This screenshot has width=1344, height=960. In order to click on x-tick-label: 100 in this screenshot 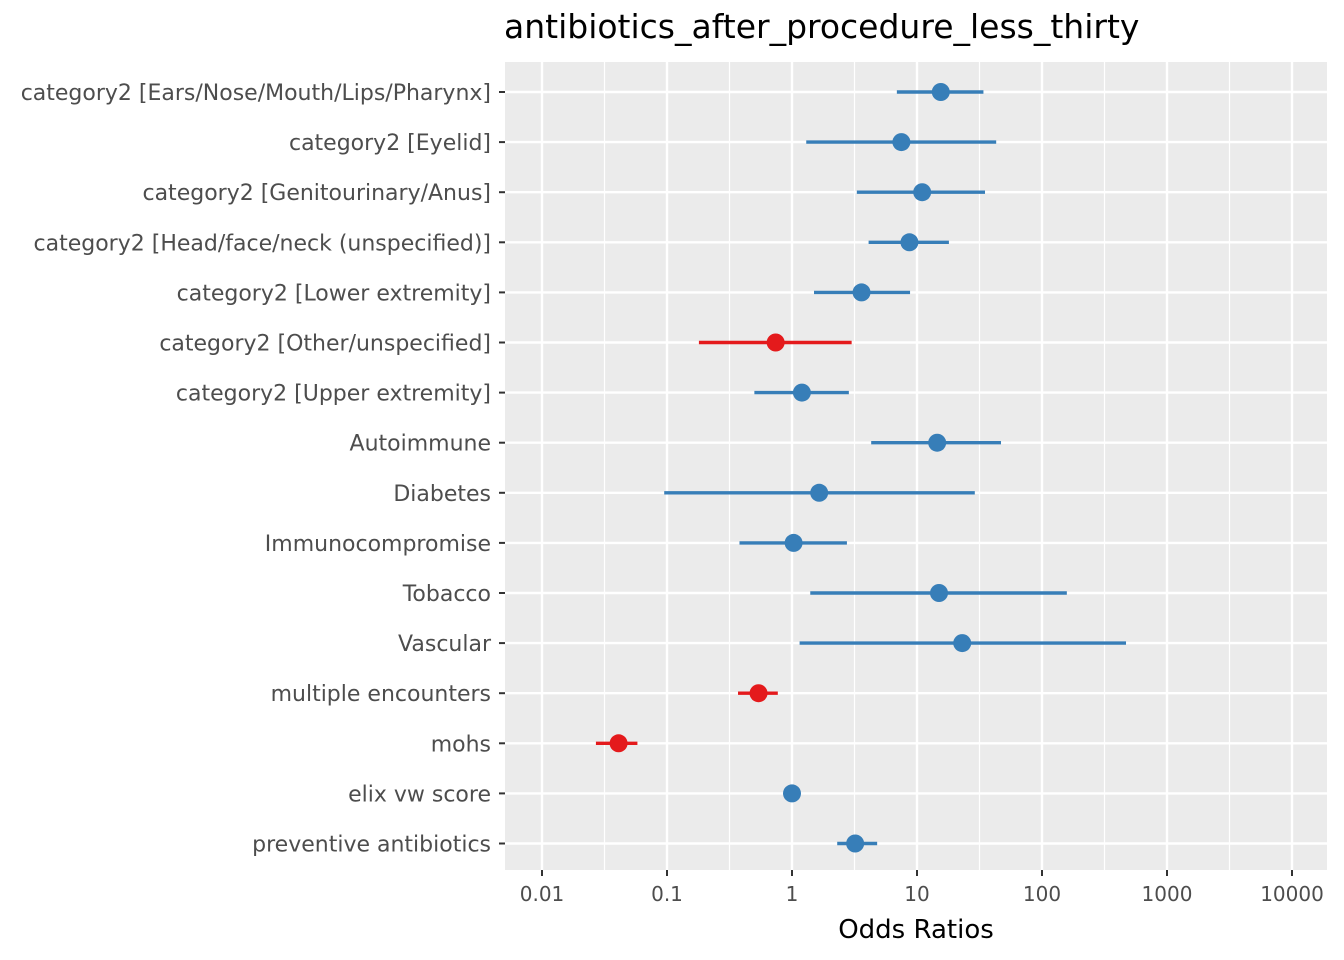, I will do `click(1042, 894)`.